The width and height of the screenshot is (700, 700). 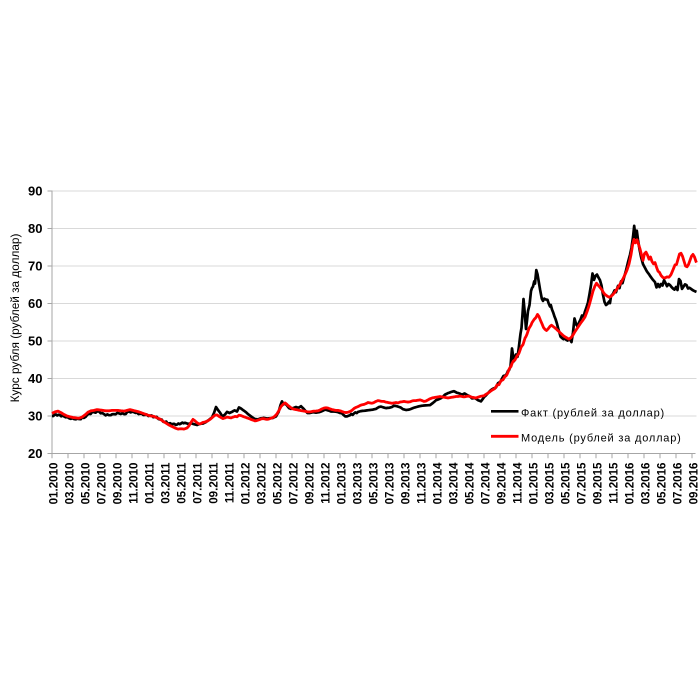 I want to click on svg-text: 03.2012, so click(x=262, y=484).